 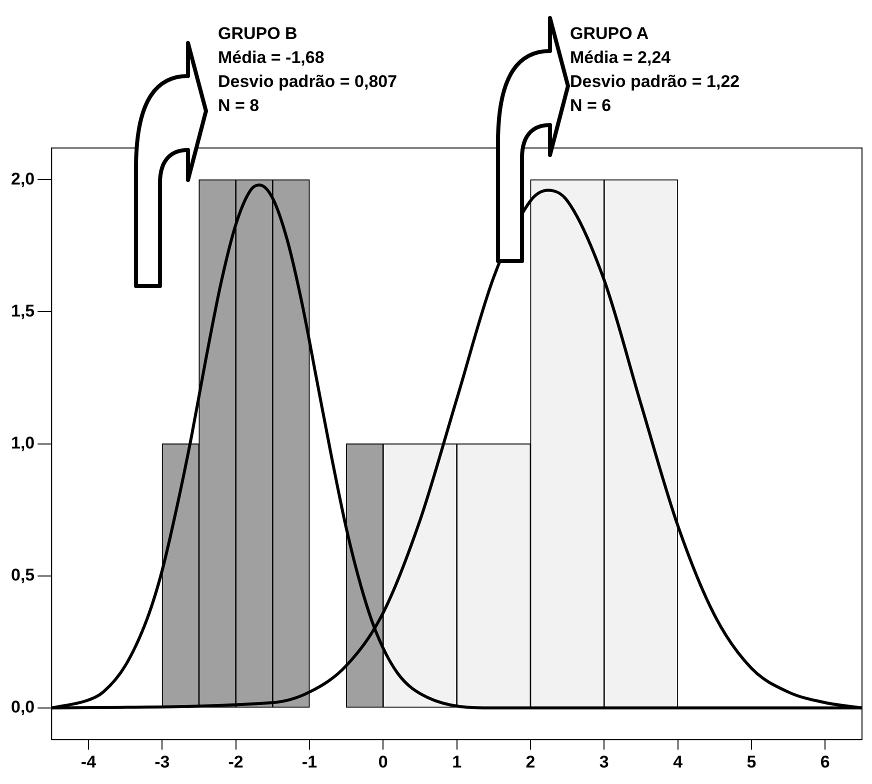 I want to click on x-tick-label: -1, so click(x=310, y=762).